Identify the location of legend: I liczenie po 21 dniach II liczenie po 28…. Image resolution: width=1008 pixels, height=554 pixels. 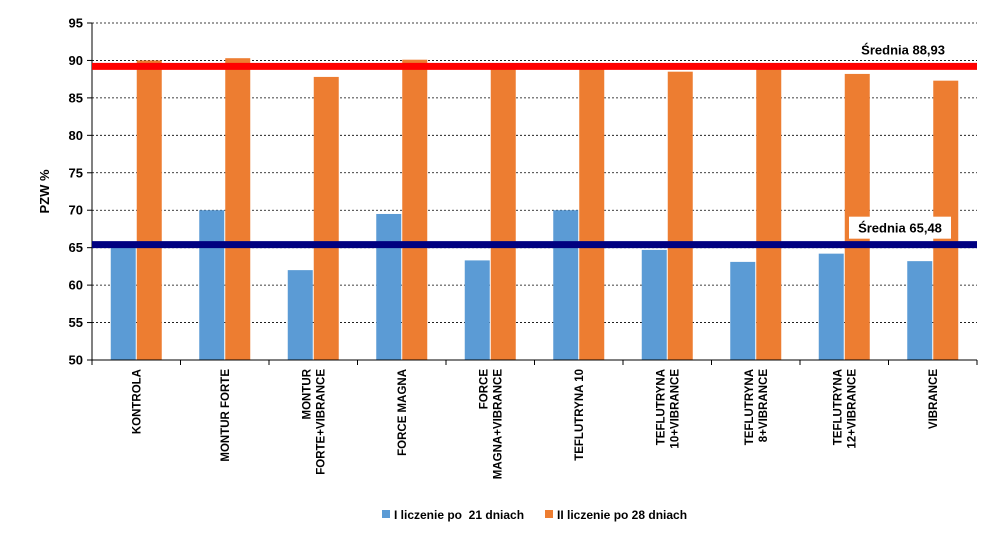
(534, 515).